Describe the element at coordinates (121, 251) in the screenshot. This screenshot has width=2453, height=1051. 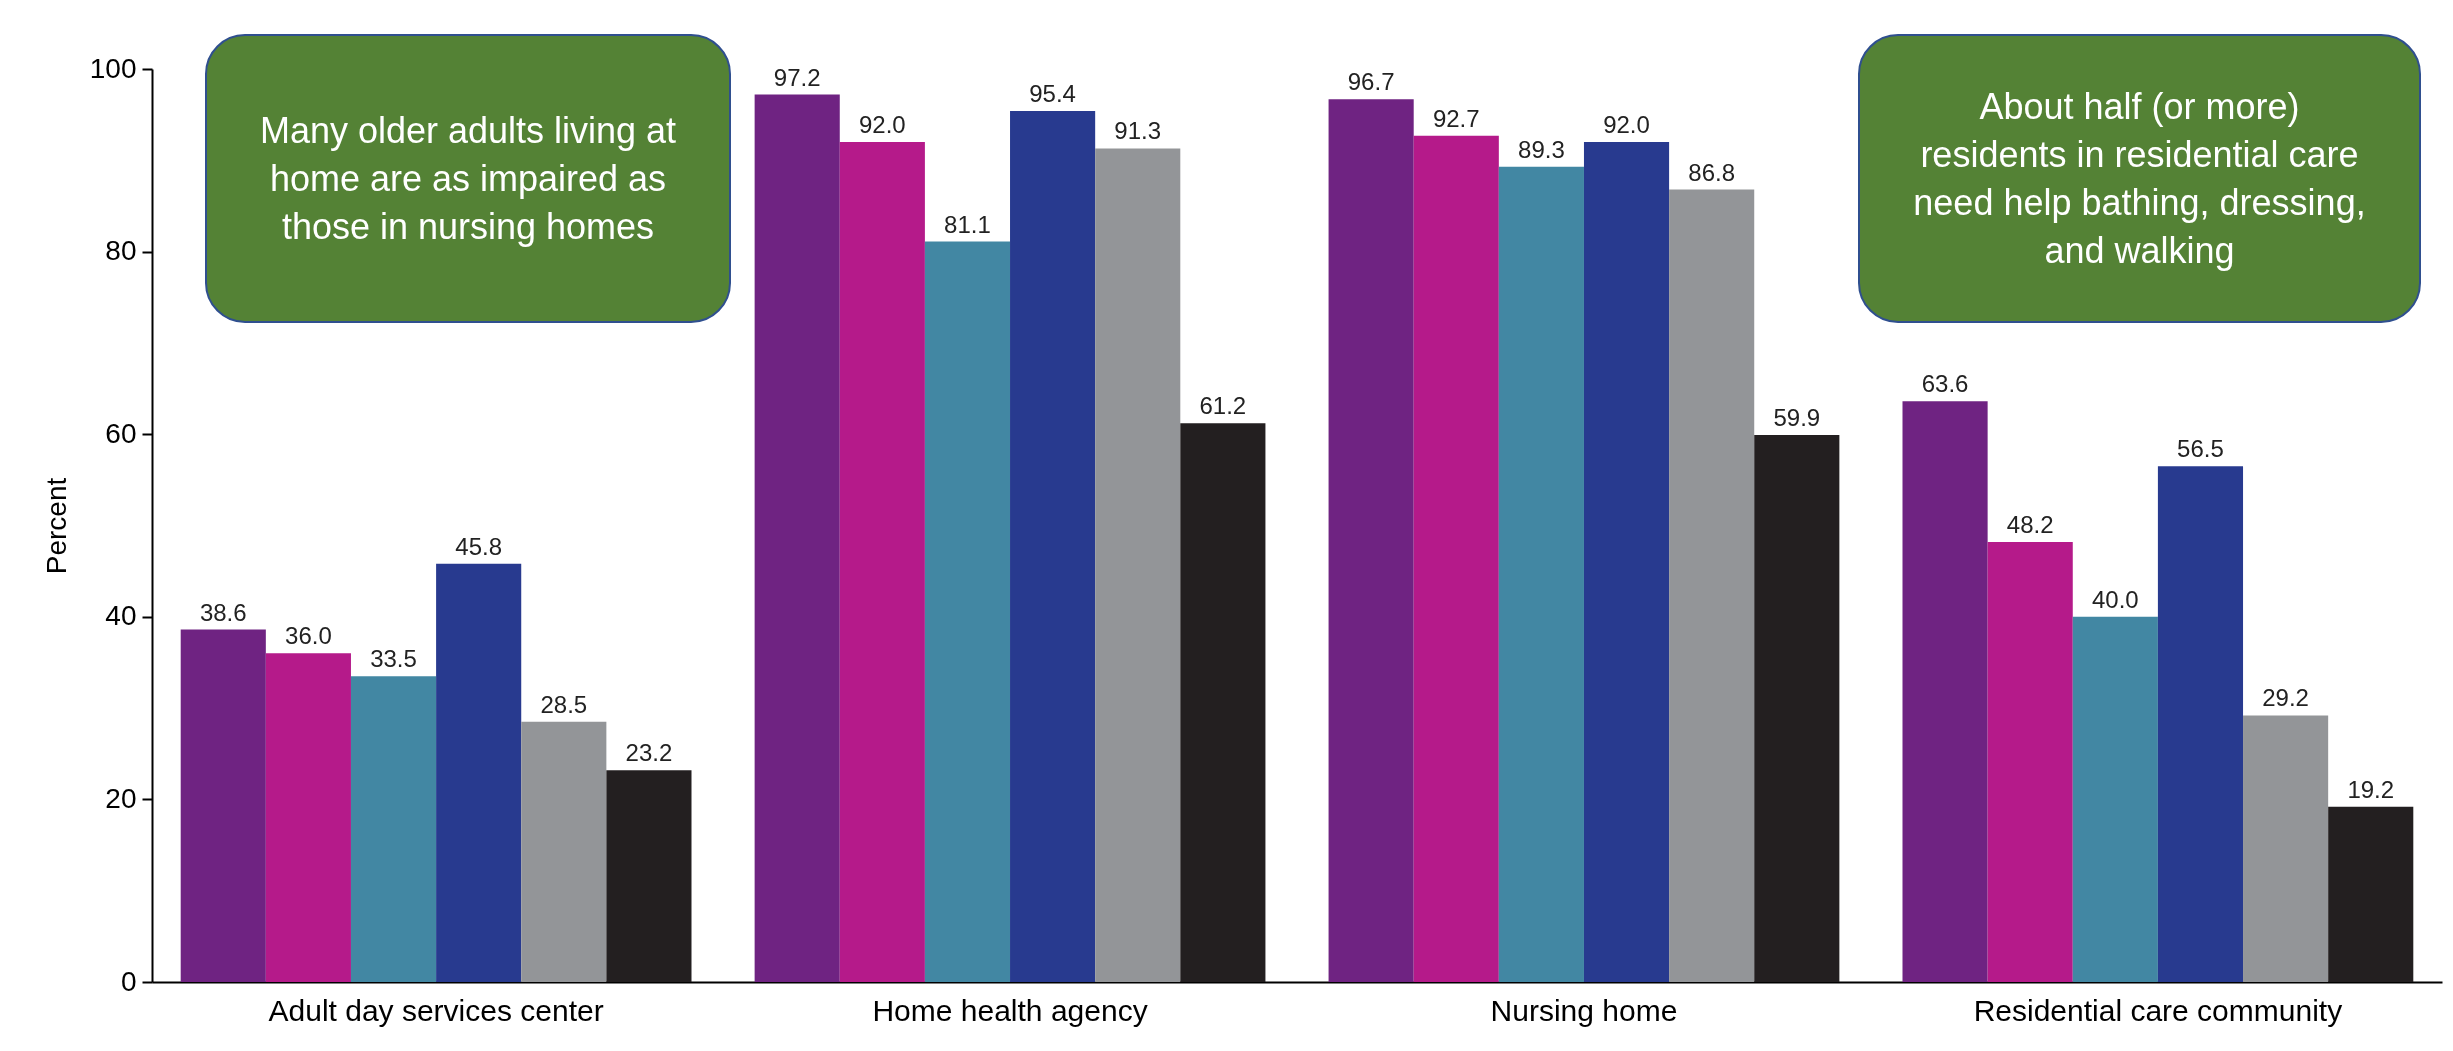
I see `y-tick-label: 80` at that location.